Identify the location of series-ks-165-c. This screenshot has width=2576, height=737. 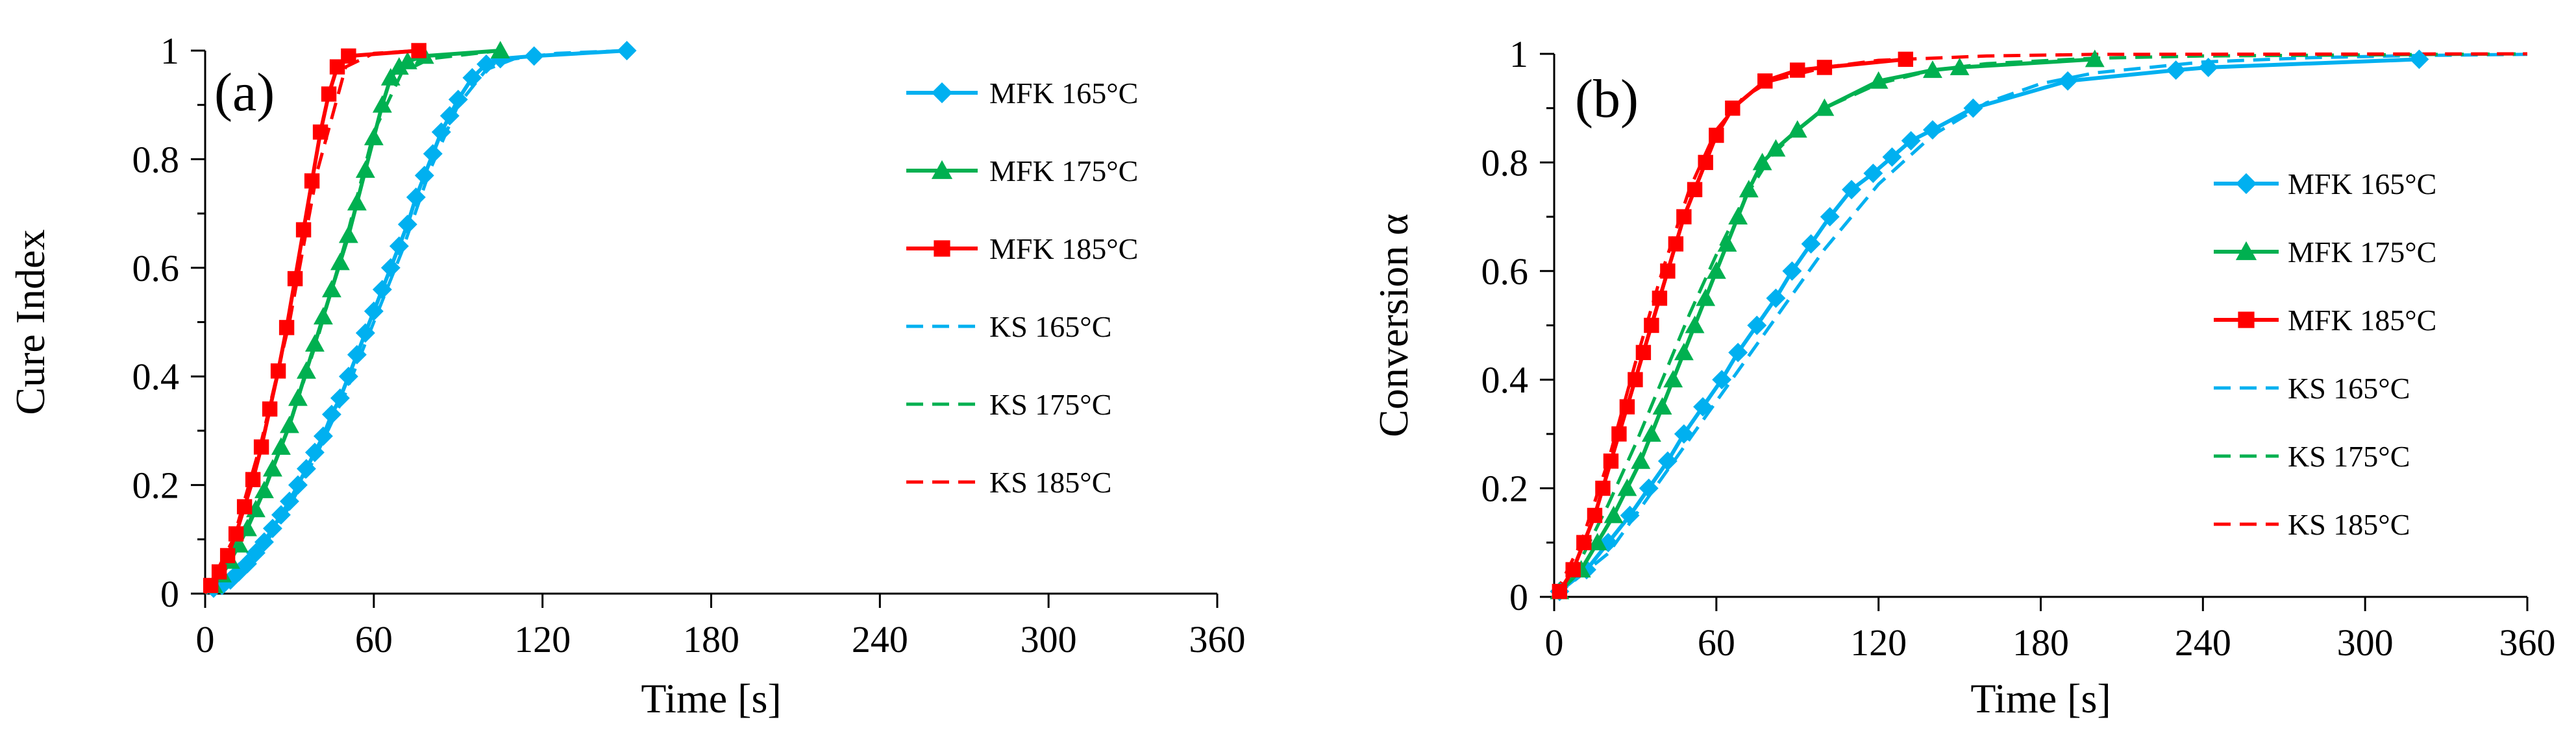
(415, 323).